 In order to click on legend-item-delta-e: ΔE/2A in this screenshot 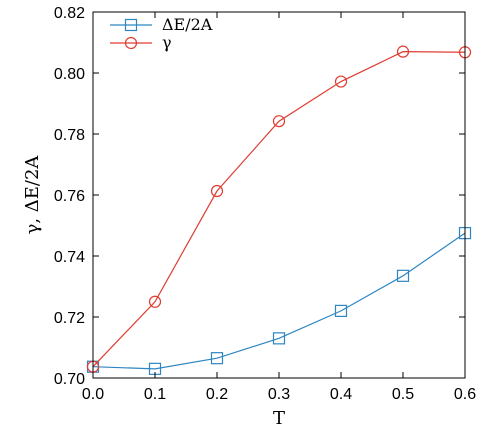, I will do `click(161, 24)`.